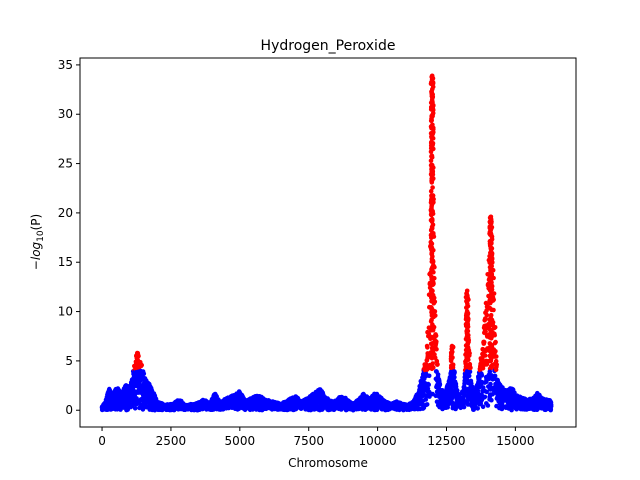 The image size is (640, 480). What do you see at coordinates (378, 441) in the screenshot?
I see `x-tick-label: 10000` at bounding box center [378, 441].